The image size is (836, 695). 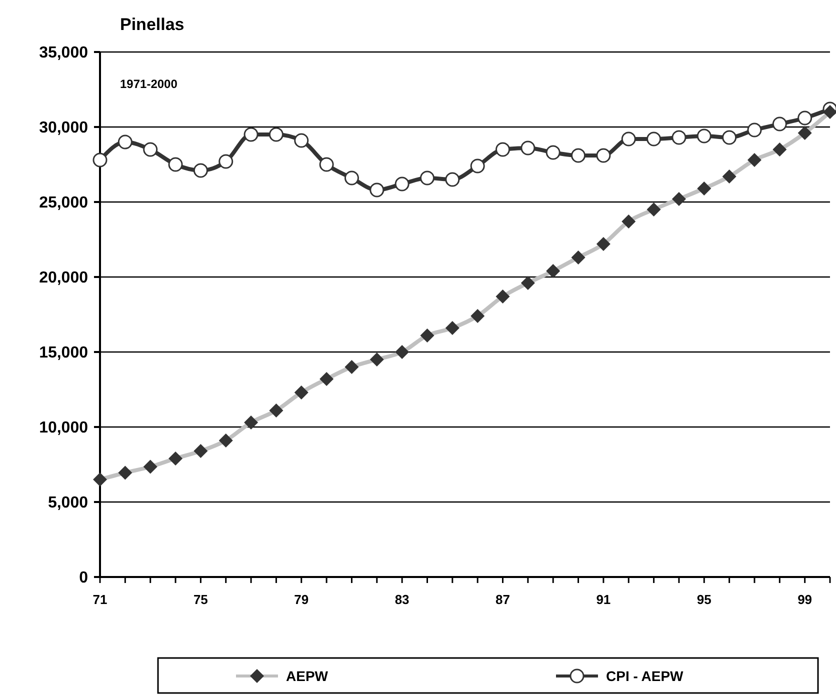 I want to click on x-tick-label: 83, so click(x=402, y=599).